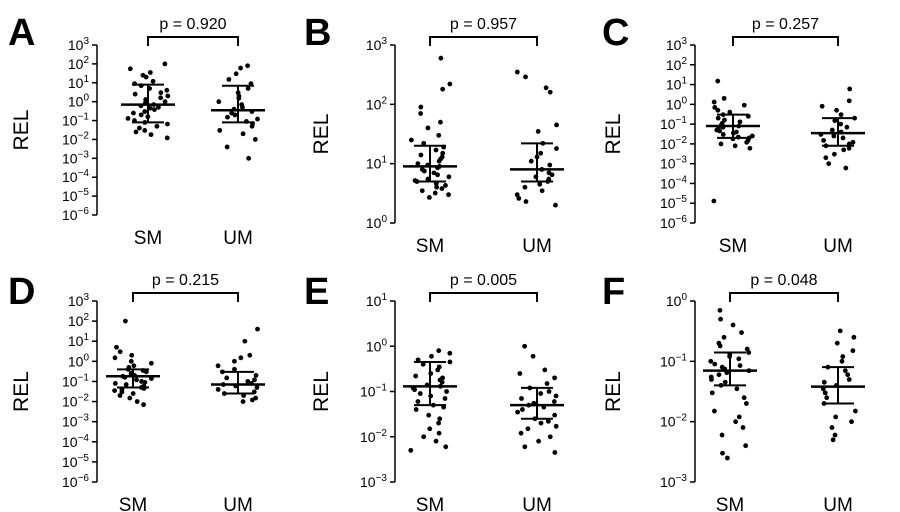 Image resolution: width=900 pixels, height=512 pixels. Describe the element at coordinates (75, 461) in the screenshot. I see `y-tick-label: 10⁻⁵` at that location.